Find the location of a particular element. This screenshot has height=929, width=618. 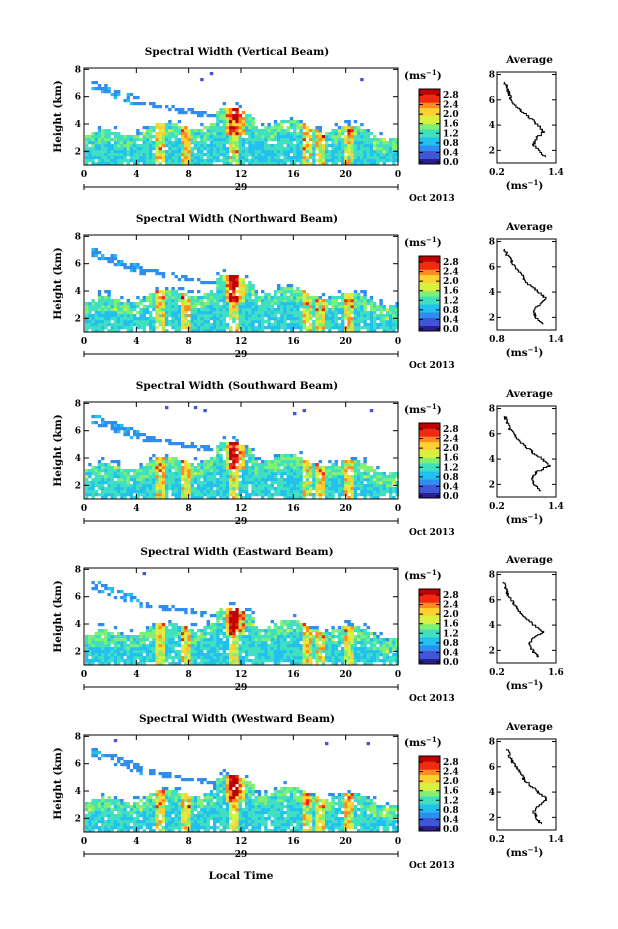

day-label: 29 is located at coordinates (241, 522).